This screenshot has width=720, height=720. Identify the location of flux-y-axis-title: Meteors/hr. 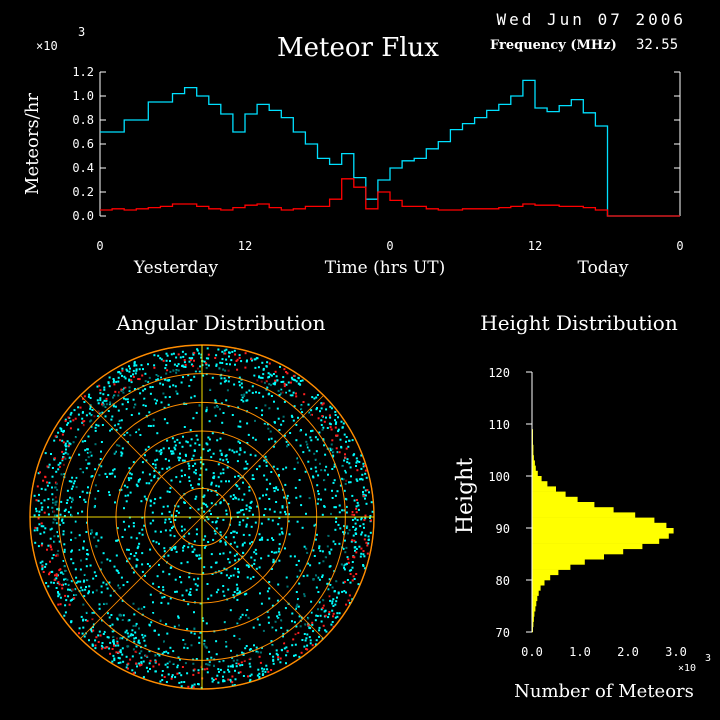
(32, 144).